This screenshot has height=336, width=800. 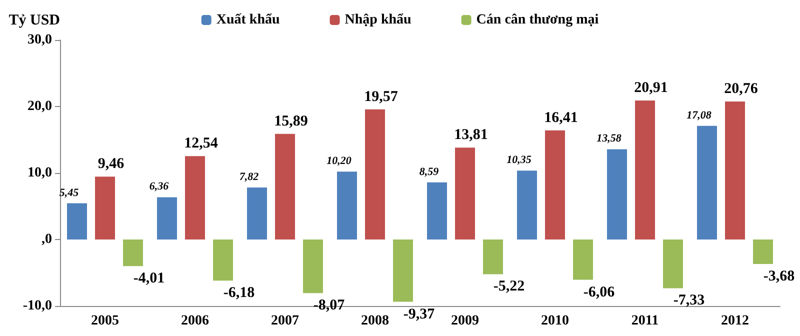 I want to click on data-label: -6,06, so click(x=599, y=292).